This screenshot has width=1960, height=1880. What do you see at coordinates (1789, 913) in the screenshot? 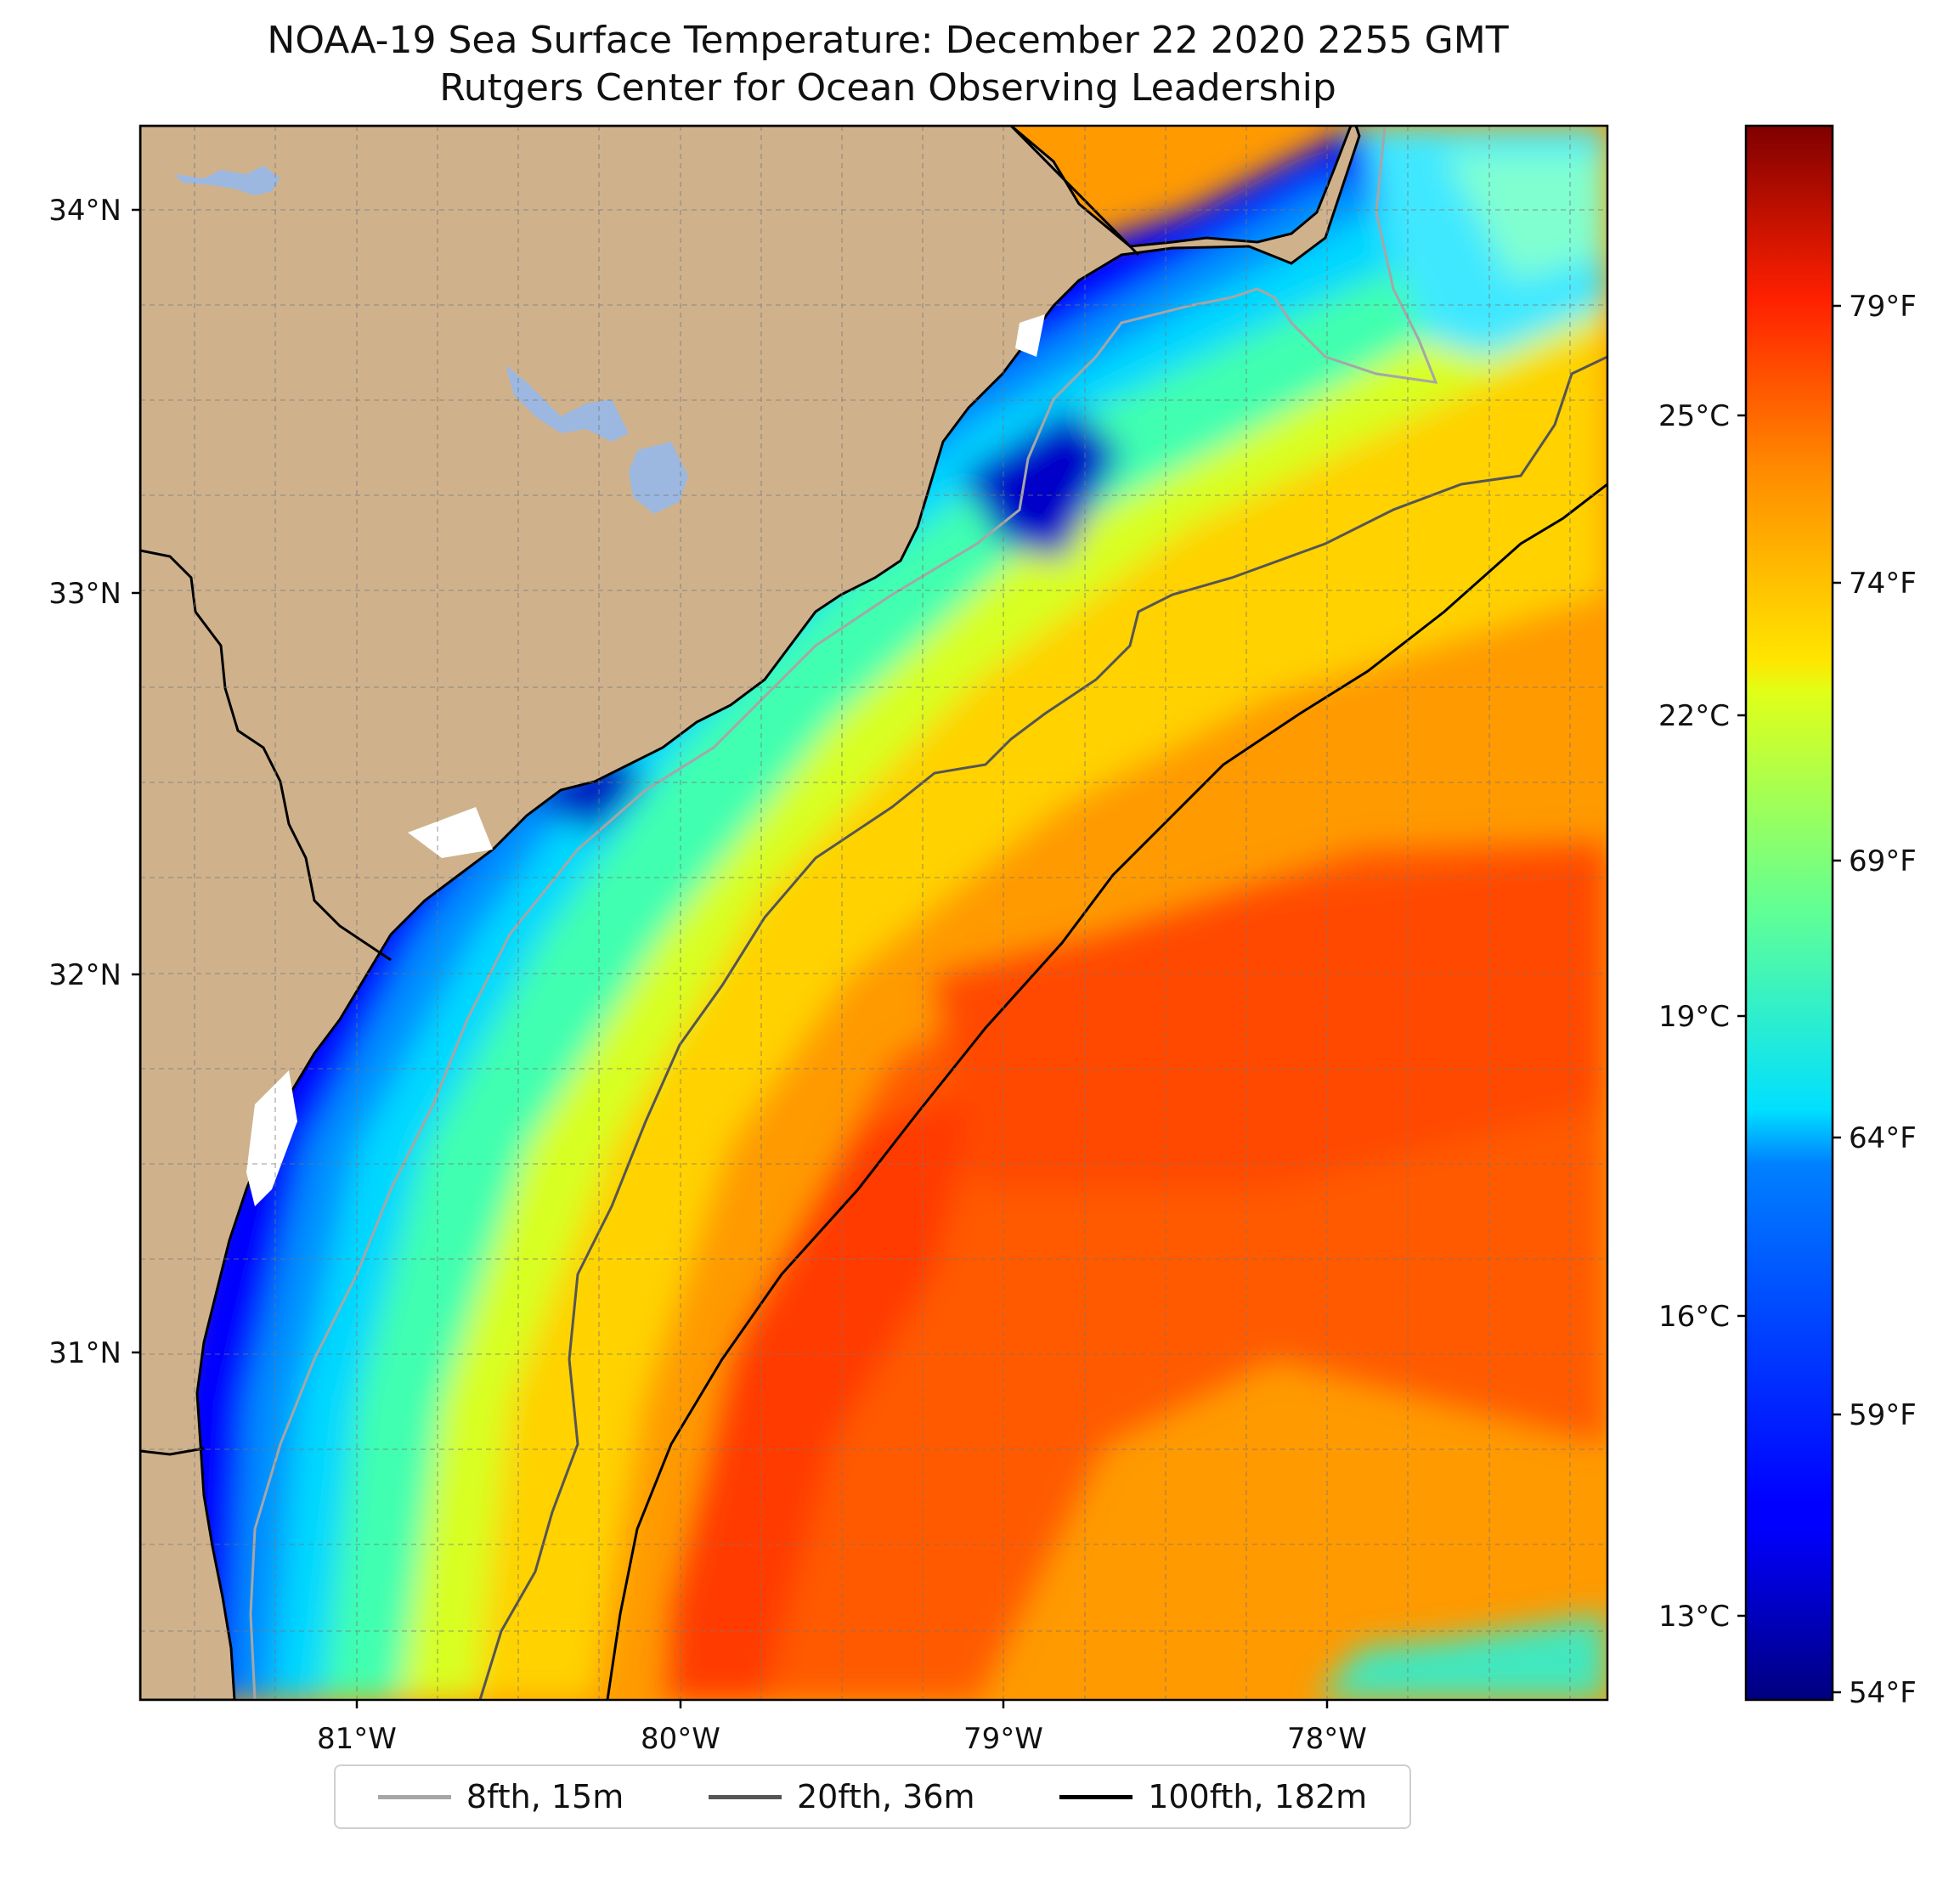
I see `colorbar` at bounding box center [1789, 913].